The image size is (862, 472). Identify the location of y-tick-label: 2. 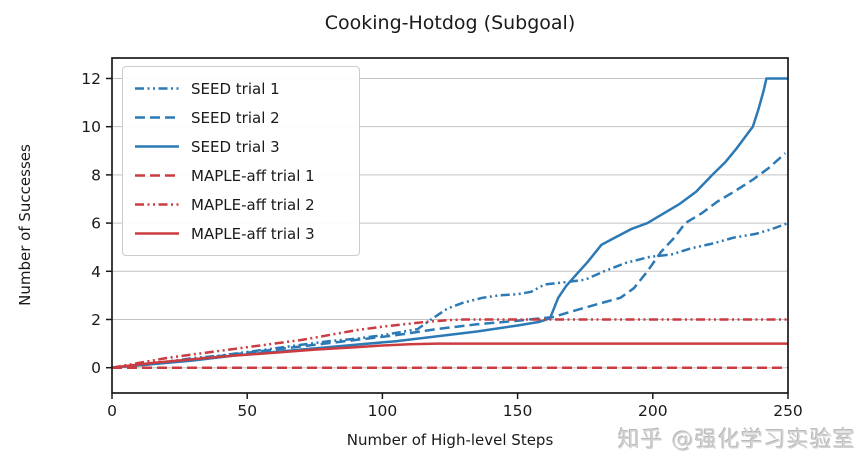
(96, 320).